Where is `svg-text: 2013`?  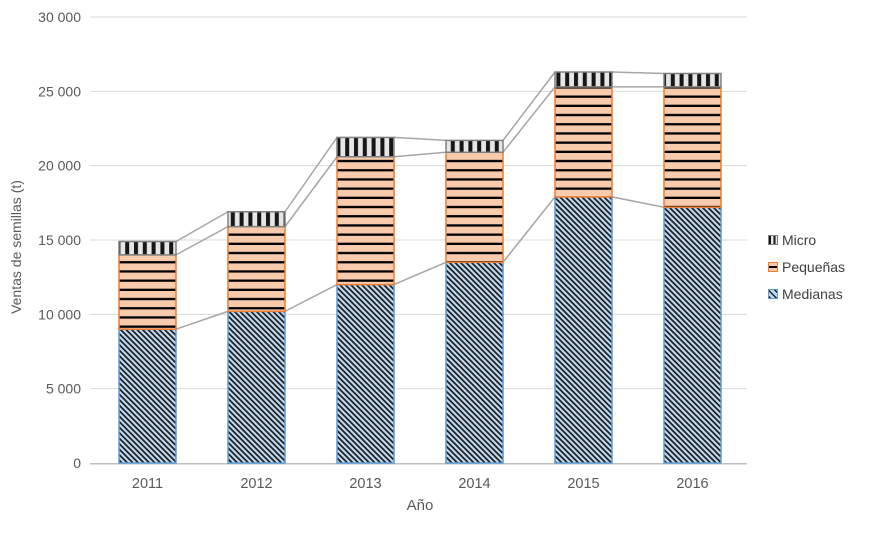 svg-text: 2013 is located at coordinates (365, 484).